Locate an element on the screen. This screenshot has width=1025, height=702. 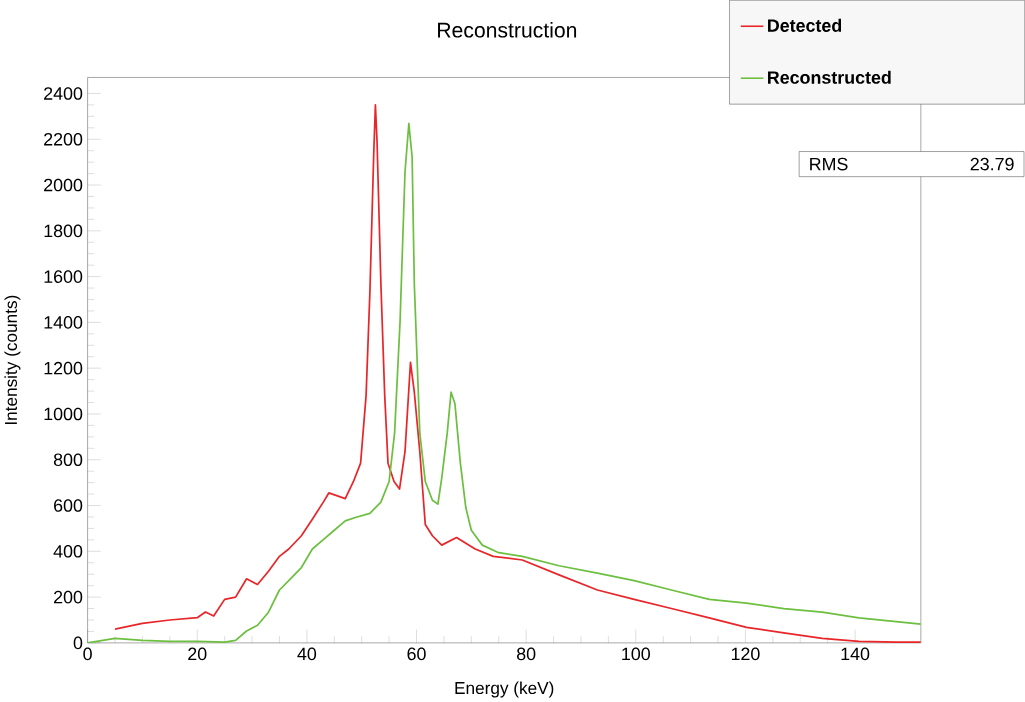
y-tick-label: 2000 is located at coordinates (63, 185).